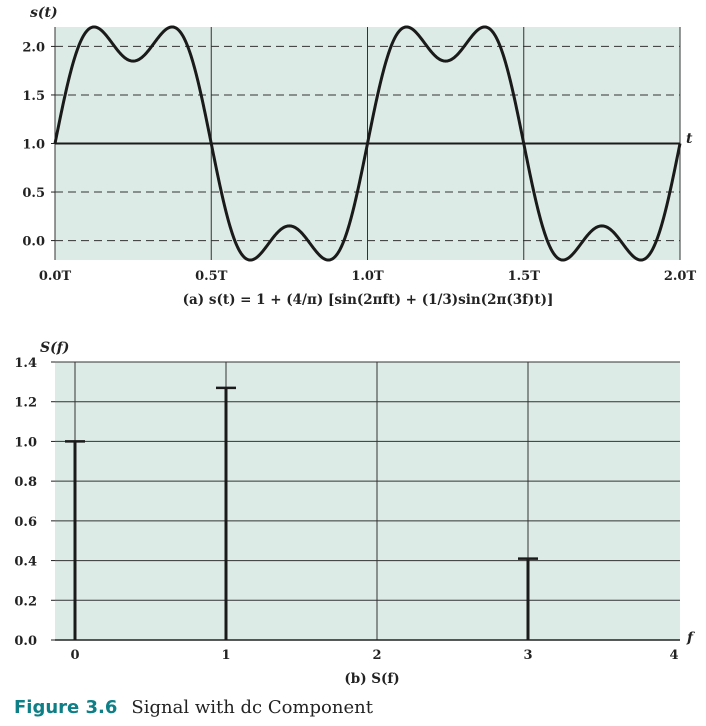  What do you see at coordinates (33, 242) in the screenshot?
I see `plot-a-ytick-label: 0.0` at bounding box center [33, 242].